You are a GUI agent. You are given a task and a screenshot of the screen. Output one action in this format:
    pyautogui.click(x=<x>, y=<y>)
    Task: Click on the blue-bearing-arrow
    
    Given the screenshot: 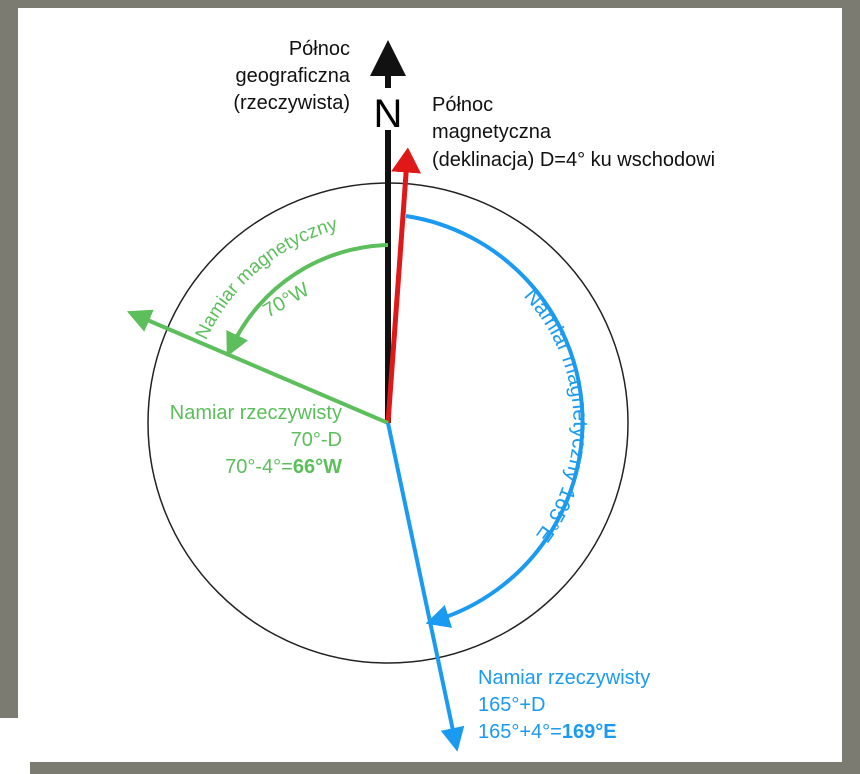 What is the action you would take?
    pyautogui.click(x=425, y=587)
    